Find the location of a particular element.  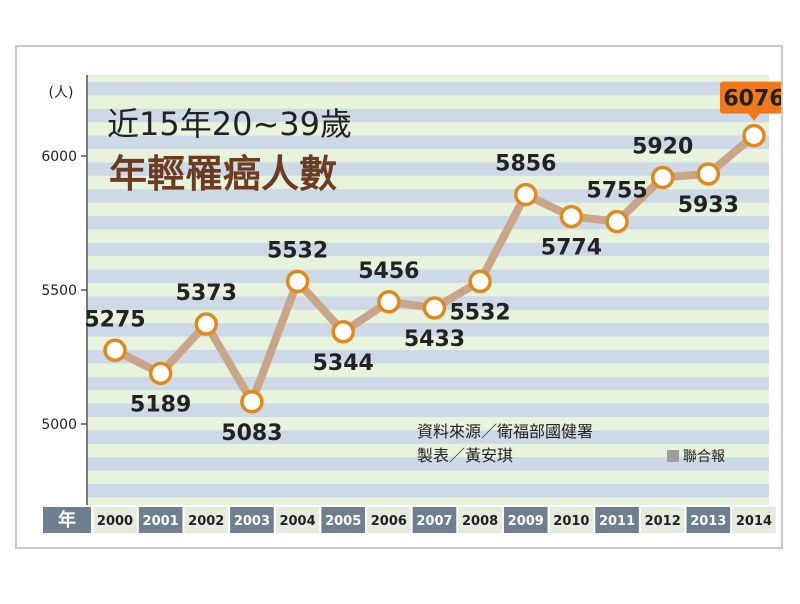

data-label: 5856 is located at coordinates (525, 164).